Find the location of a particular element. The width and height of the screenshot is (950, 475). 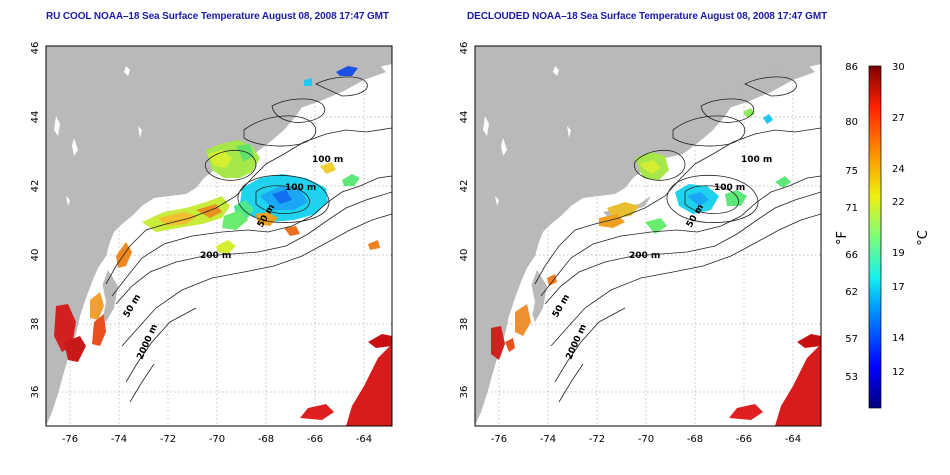

c-tick-label: 30 is located at coordinates (898, 67).